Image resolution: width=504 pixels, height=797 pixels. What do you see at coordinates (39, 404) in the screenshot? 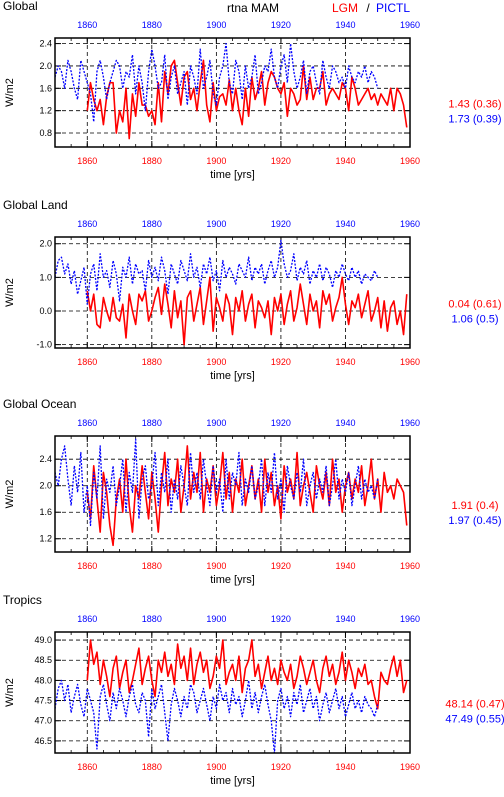
I see `panel-title: Global Ocean` at bounding box center [39, 404].